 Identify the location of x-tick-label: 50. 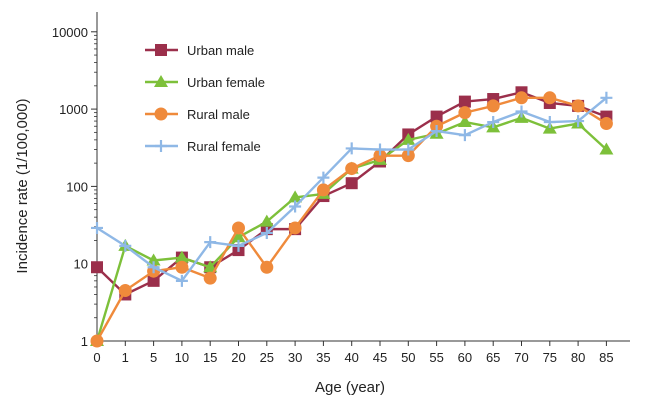
(408, 357).